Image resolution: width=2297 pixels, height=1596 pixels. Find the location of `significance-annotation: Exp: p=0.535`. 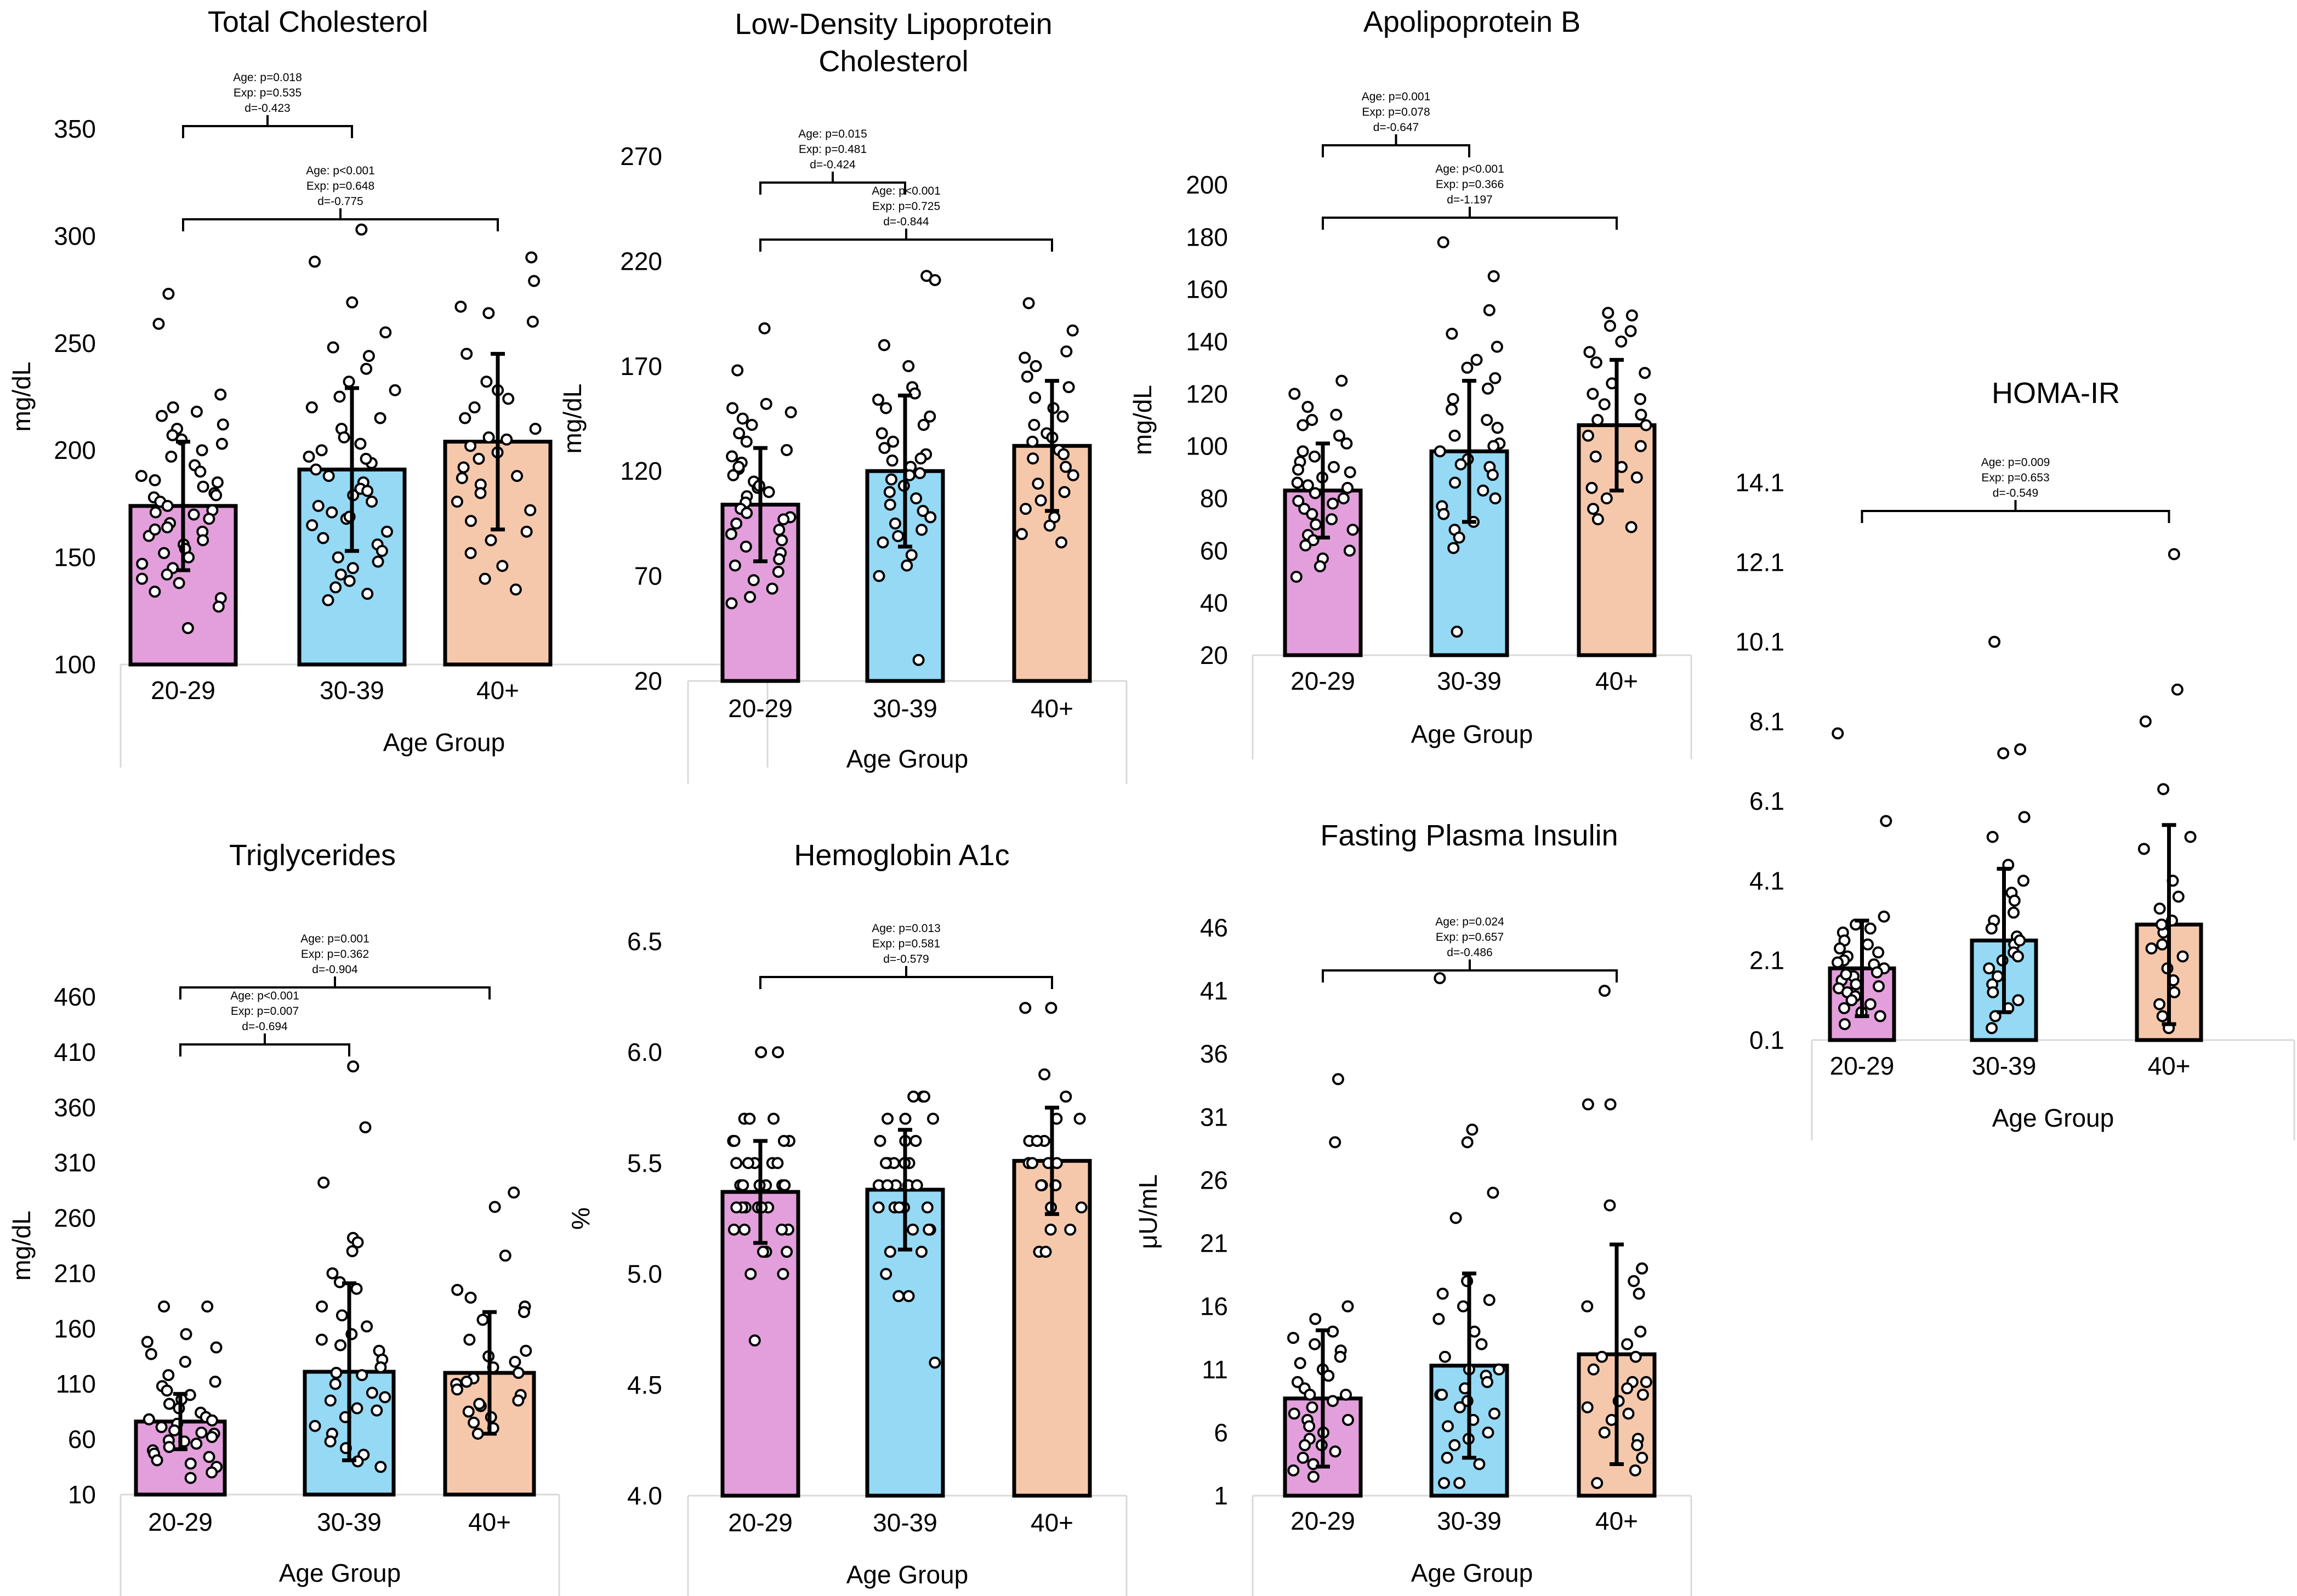

significance-annotation: Exp: p=0.535 is located at coordinates (268, 93).